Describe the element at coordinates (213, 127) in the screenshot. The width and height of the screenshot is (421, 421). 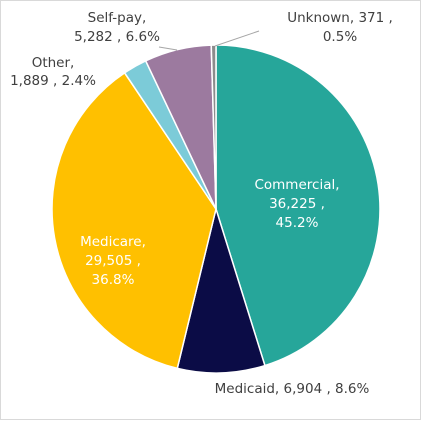
I see `pie-slice-unknown` at that location.